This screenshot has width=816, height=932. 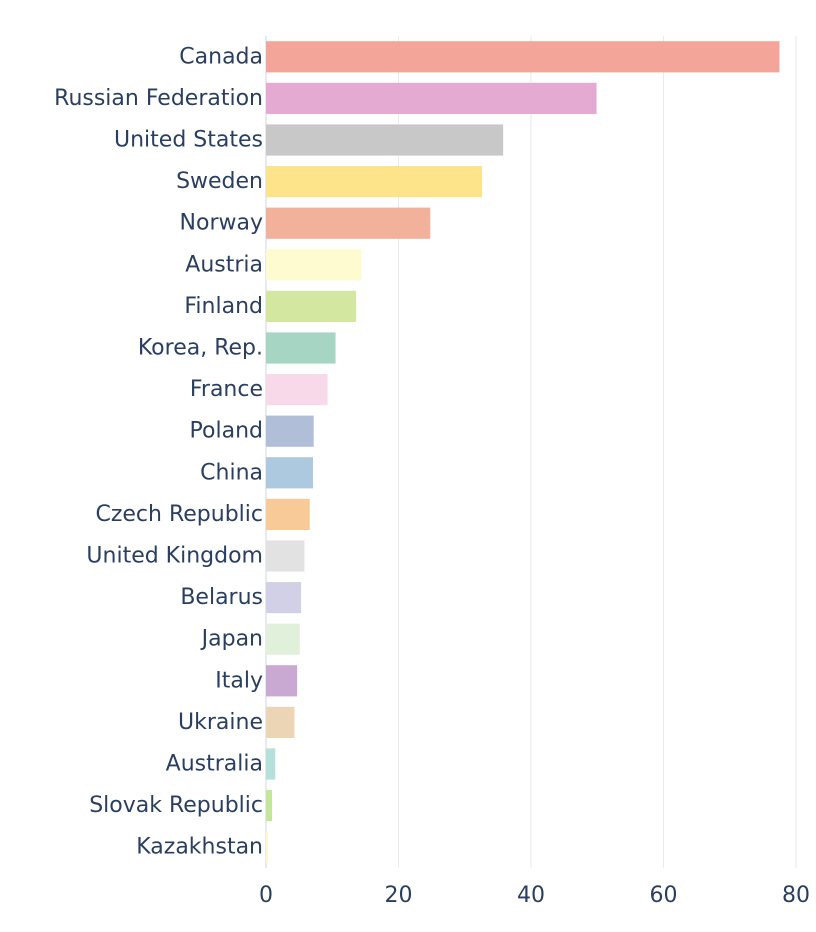 I want to click on bar-china, so click(x=290, y=473).